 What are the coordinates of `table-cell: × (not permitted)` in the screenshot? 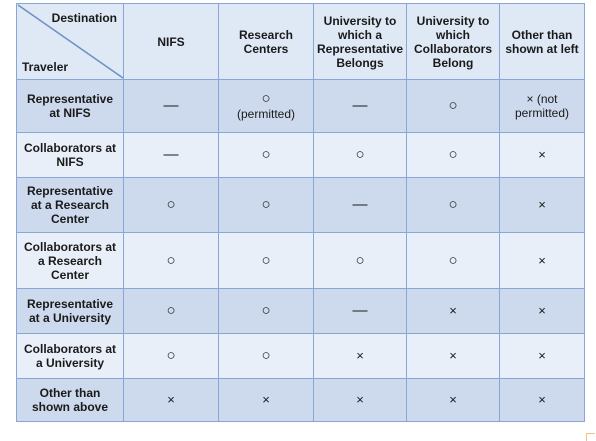 It's located at (542, 106).